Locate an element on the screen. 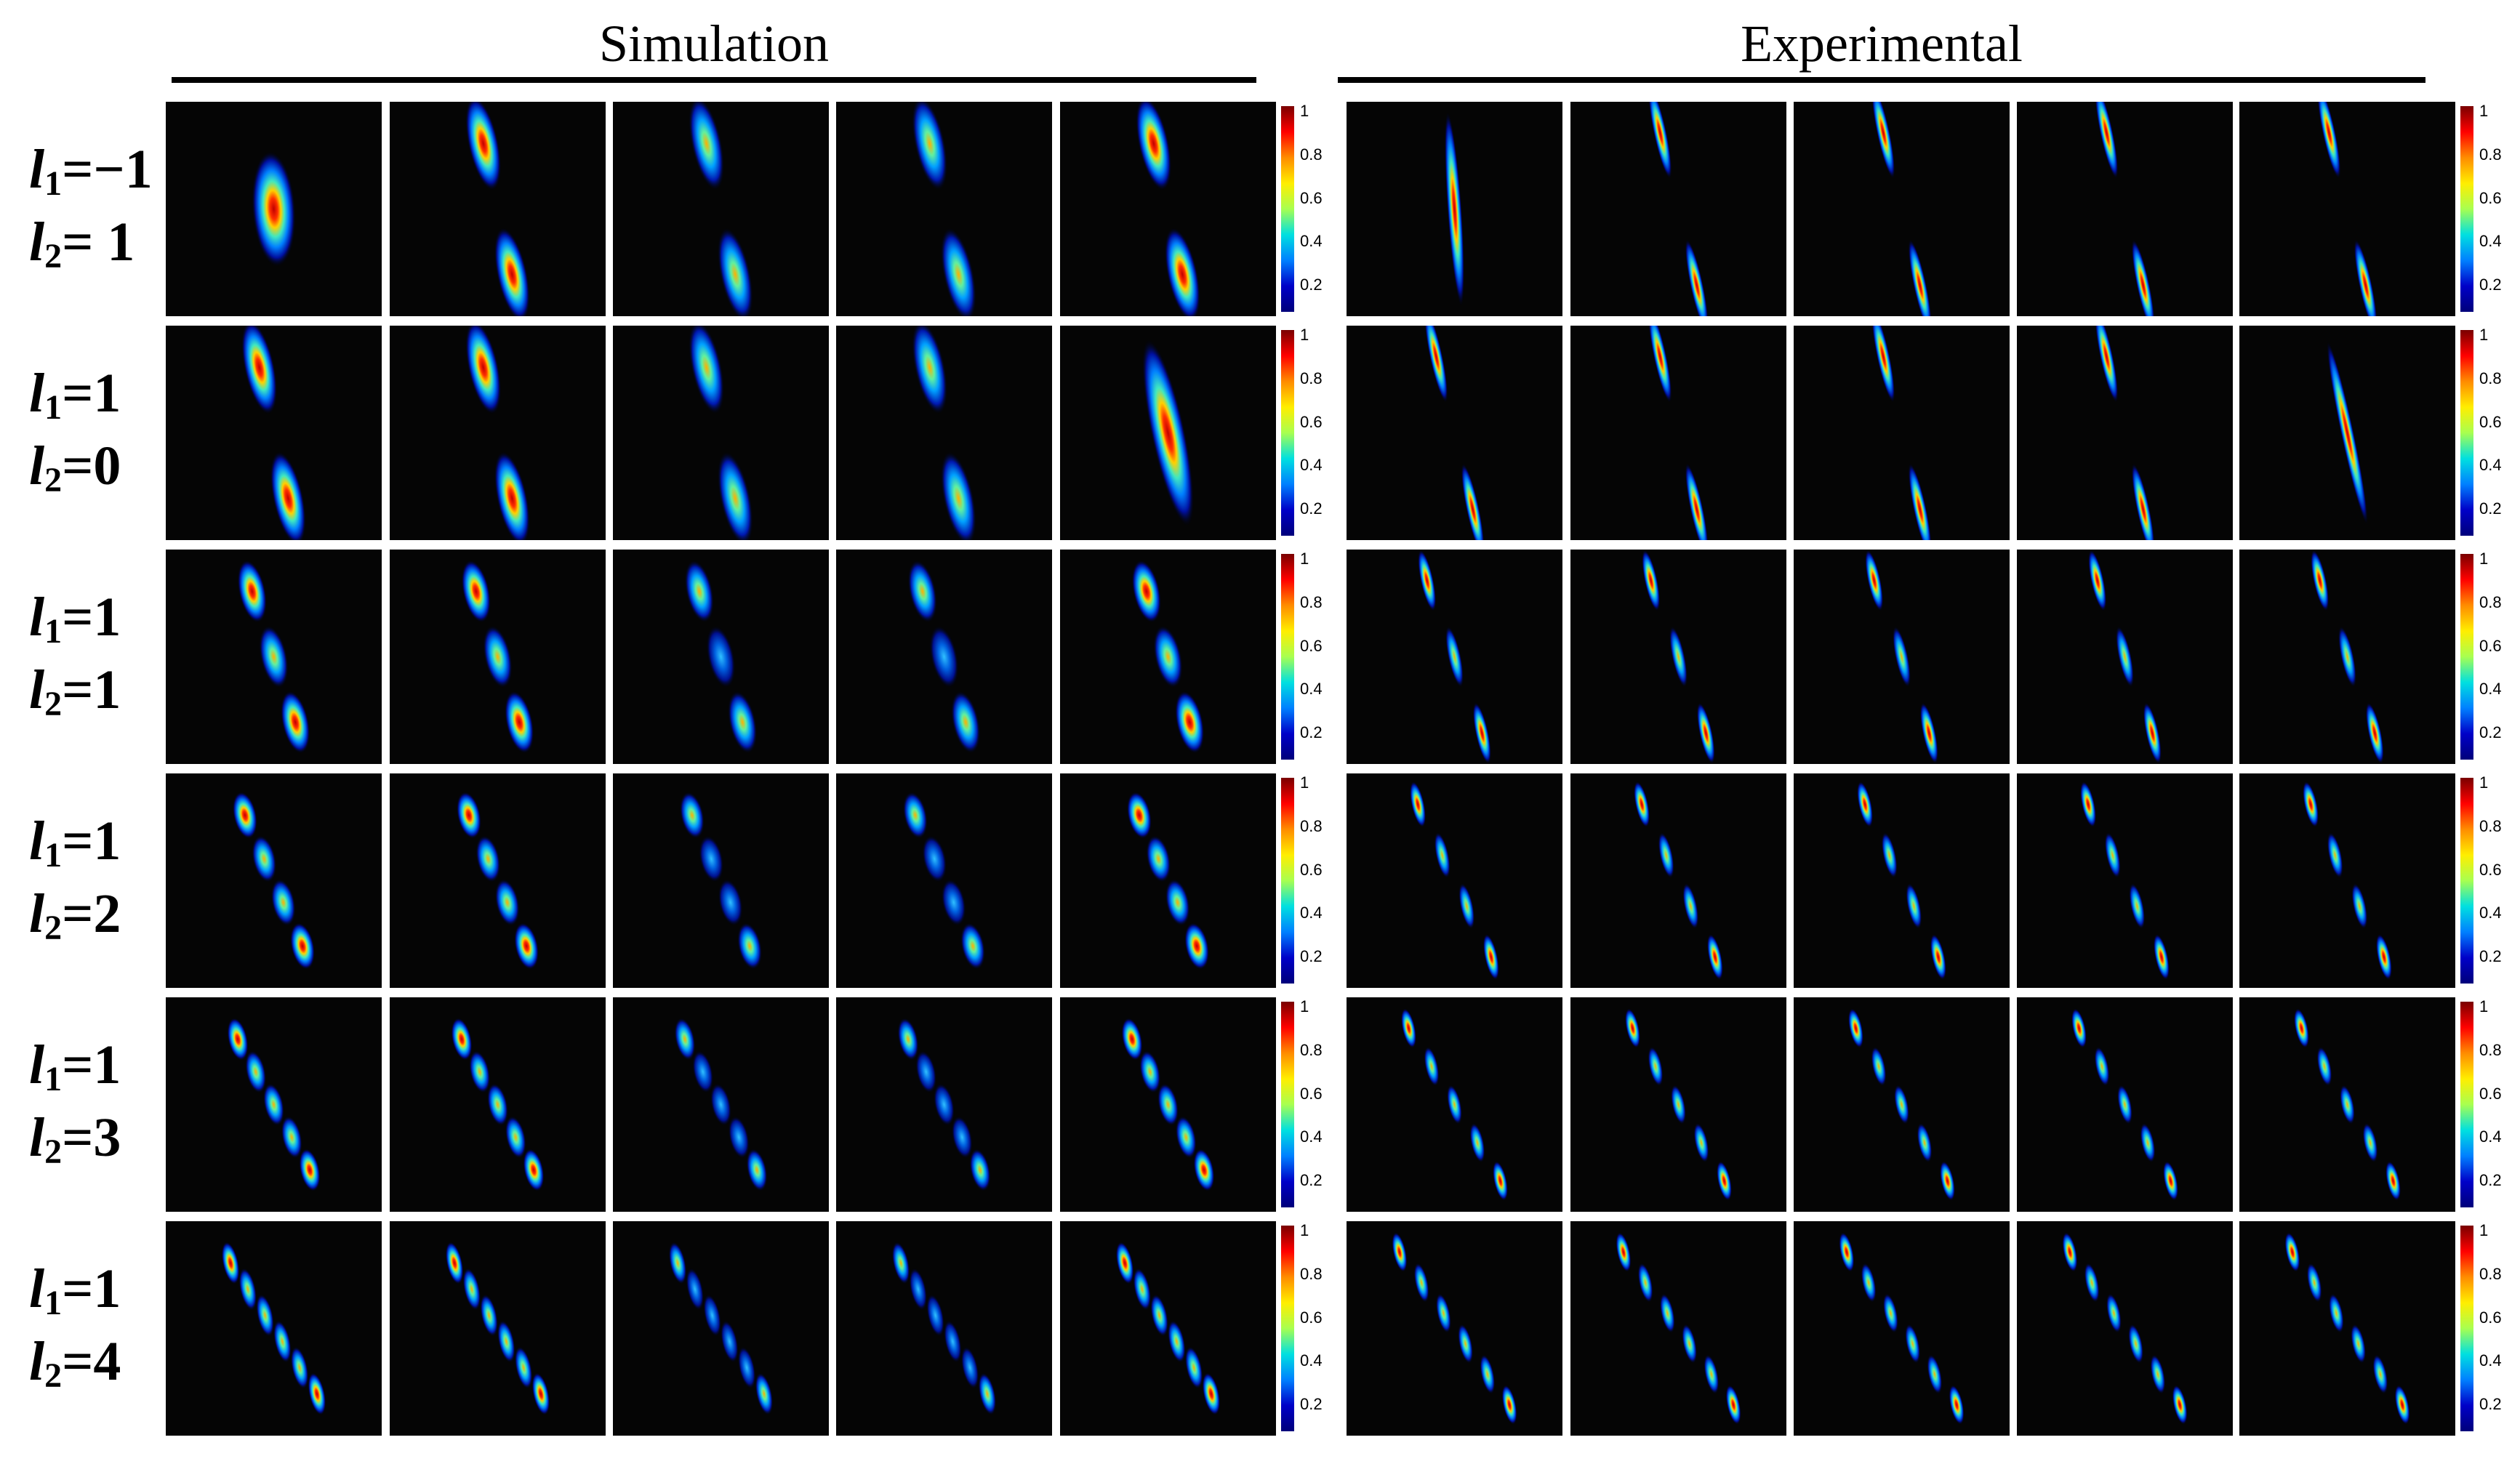 The image size is (2520, 1464). colorbar-tick: 0.6 is located at coordinates (2490, 645).